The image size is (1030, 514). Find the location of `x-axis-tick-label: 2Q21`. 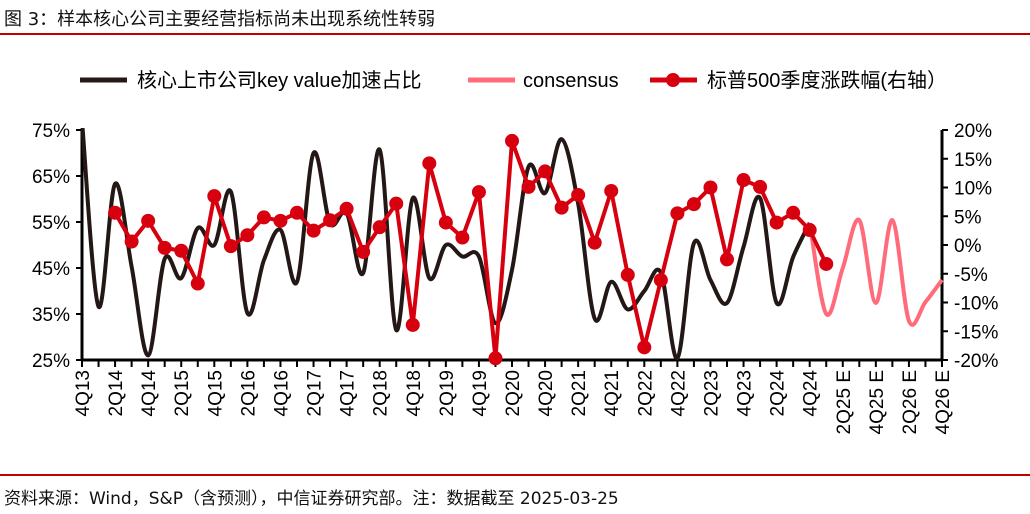

x-axis-tick-label: 2Q21 is located at coordinates (579, 393).